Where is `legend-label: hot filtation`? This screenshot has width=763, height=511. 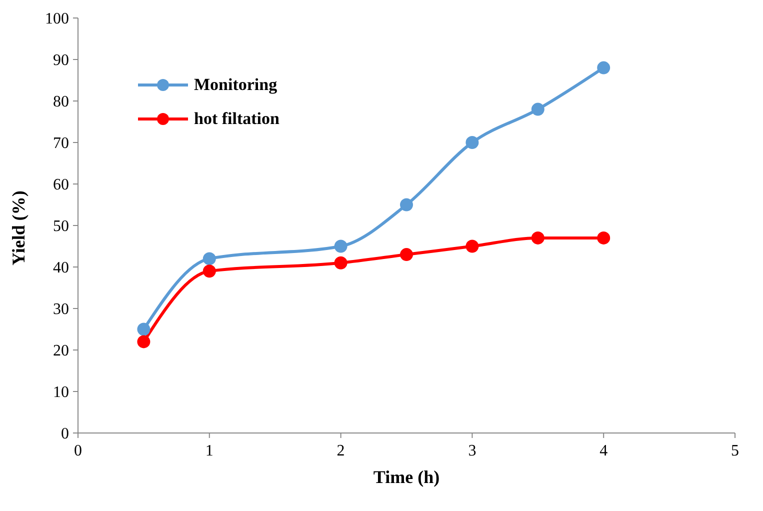 legend-label: hot filtation is located at coordinates (237, 119).